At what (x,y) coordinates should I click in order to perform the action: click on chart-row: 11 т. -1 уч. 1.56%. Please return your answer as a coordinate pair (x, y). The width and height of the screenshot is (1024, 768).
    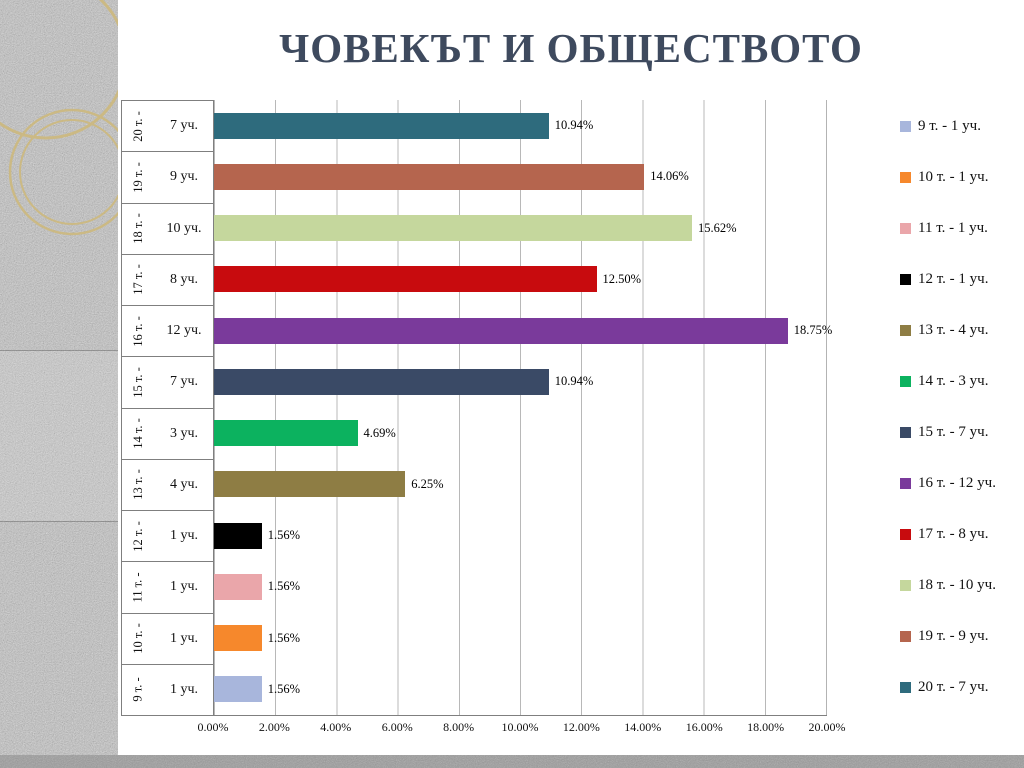
    Looking at the image, I should click on (474, 587).